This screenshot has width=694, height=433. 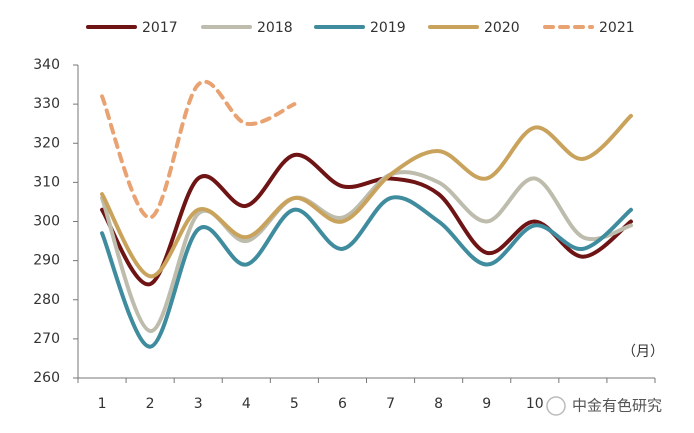 I want to click on x-tick-label: 6, so click(x=342, y=404).